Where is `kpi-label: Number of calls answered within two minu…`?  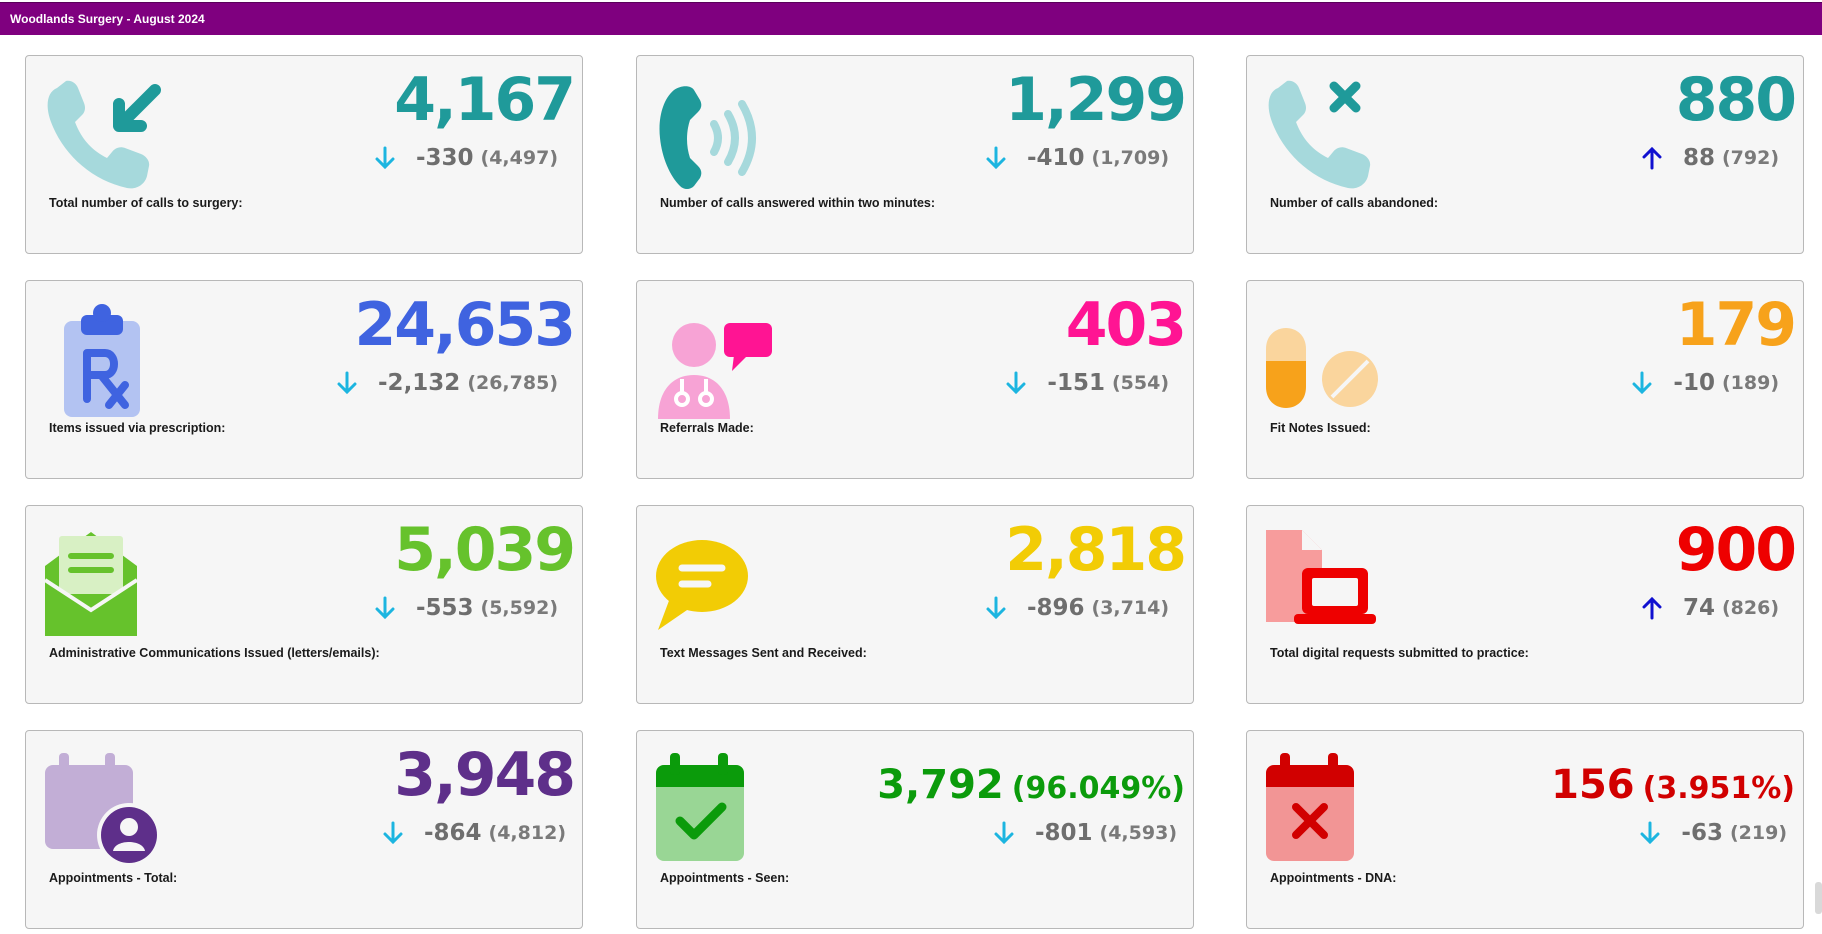 kpi-label: Number of calls answered within two minu… is located at coordinates (798, 203).